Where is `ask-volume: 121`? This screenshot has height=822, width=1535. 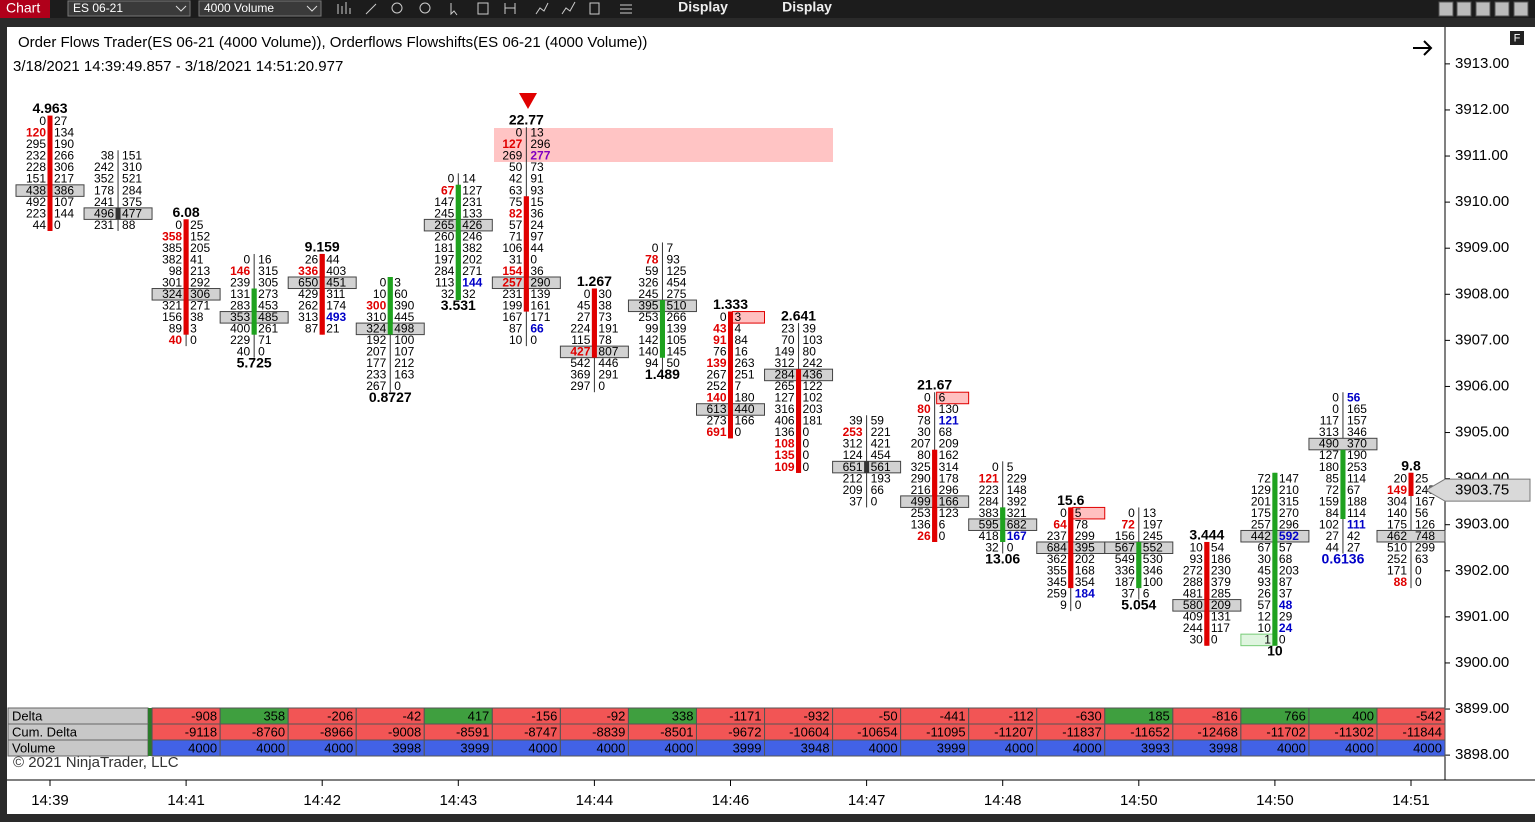
ask-volume: 121 is located at coordinates (949, 421).